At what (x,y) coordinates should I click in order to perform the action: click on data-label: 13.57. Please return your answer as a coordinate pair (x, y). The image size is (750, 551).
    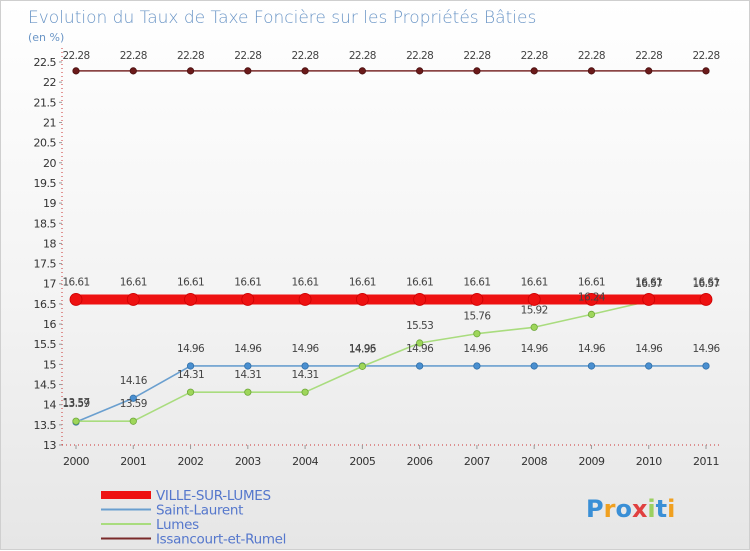
    Looking at the image, I should click on (75, 403).